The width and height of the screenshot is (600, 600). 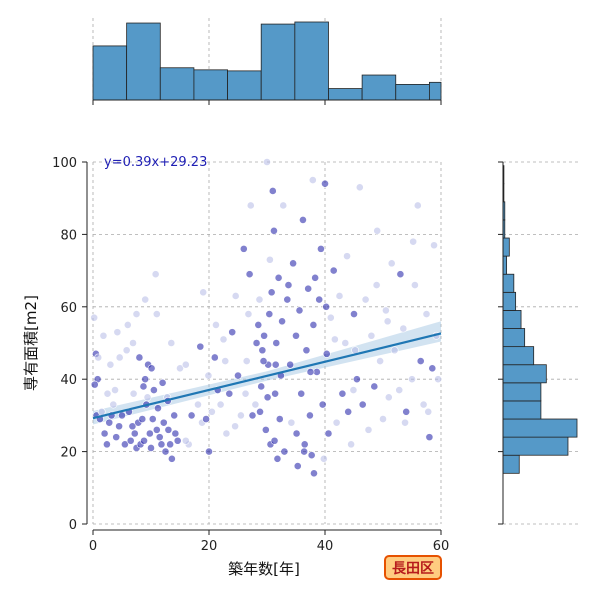 What do you see at coordinates (93, 546) in the screenshot?
I see `x-tick-label: 0` at bounding box center [93, 546].